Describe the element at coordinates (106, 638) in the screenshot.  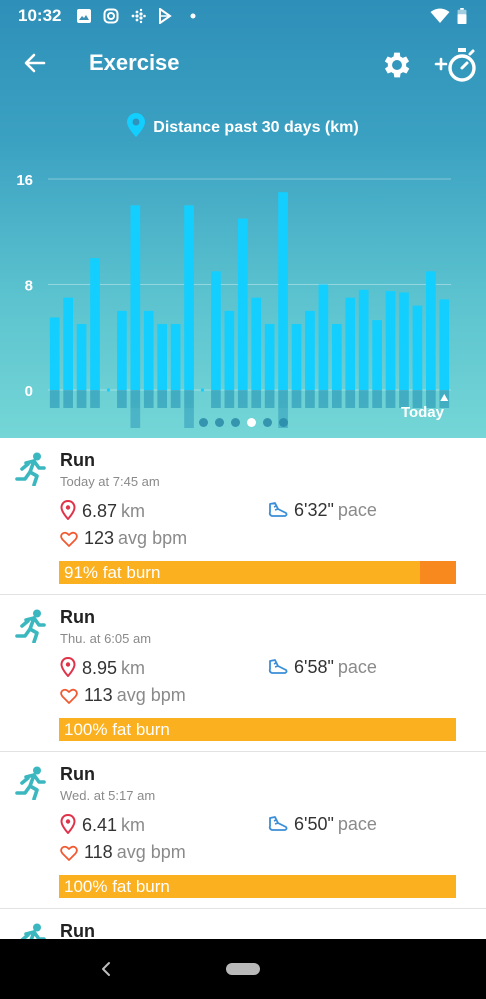
I see `exercise-time: Thu. at 6:05 am` at that location.